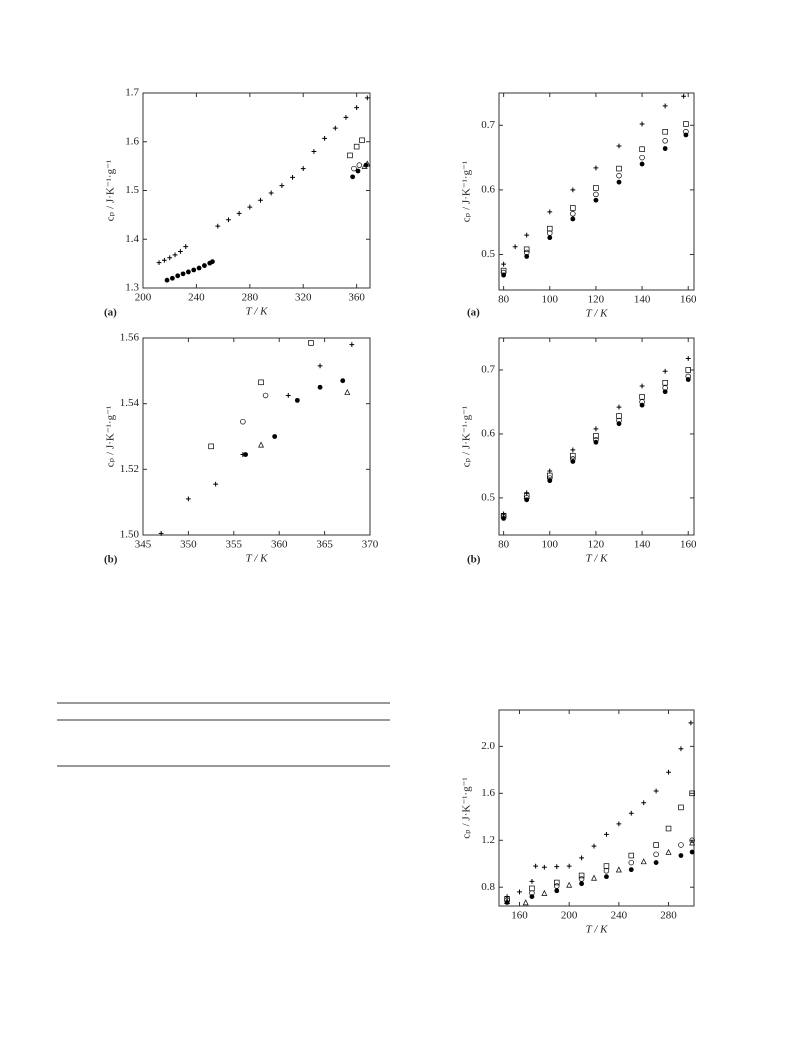 The height and width of the screenshot is (1057, 793). Describe the element at coordinates (279, 545) in the screenshot. I see `x-tick-label: 360` at that location.